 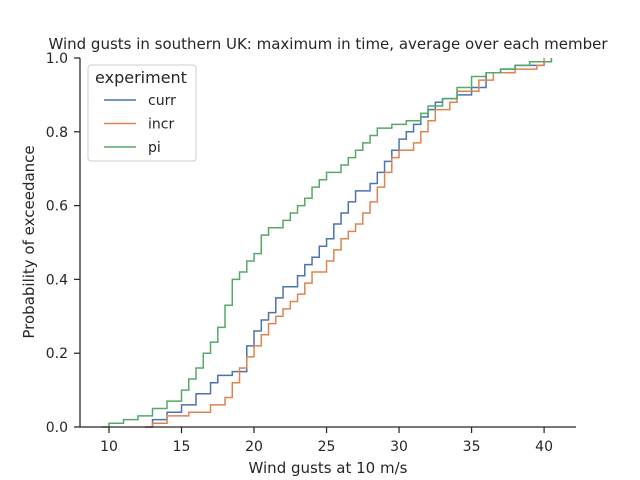 I want to click on y-tick-label: 0.0, so click(x=57, y=428).